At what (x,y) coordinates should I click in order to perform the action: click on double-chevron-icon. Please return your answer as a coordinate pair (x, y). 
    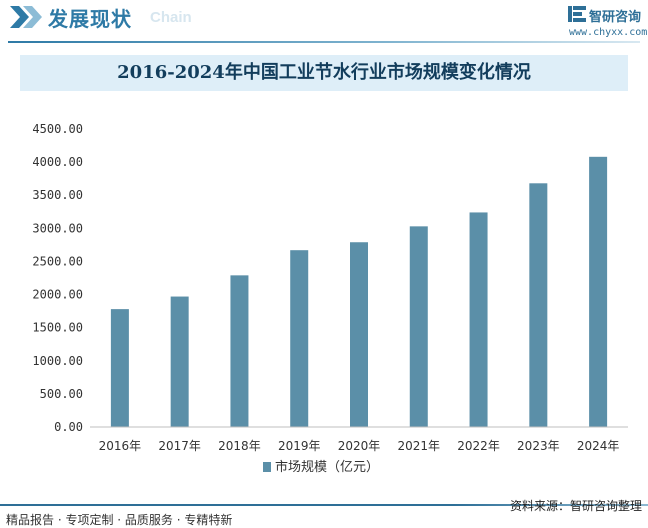
    Looking at the image, I should click on (26, 17).